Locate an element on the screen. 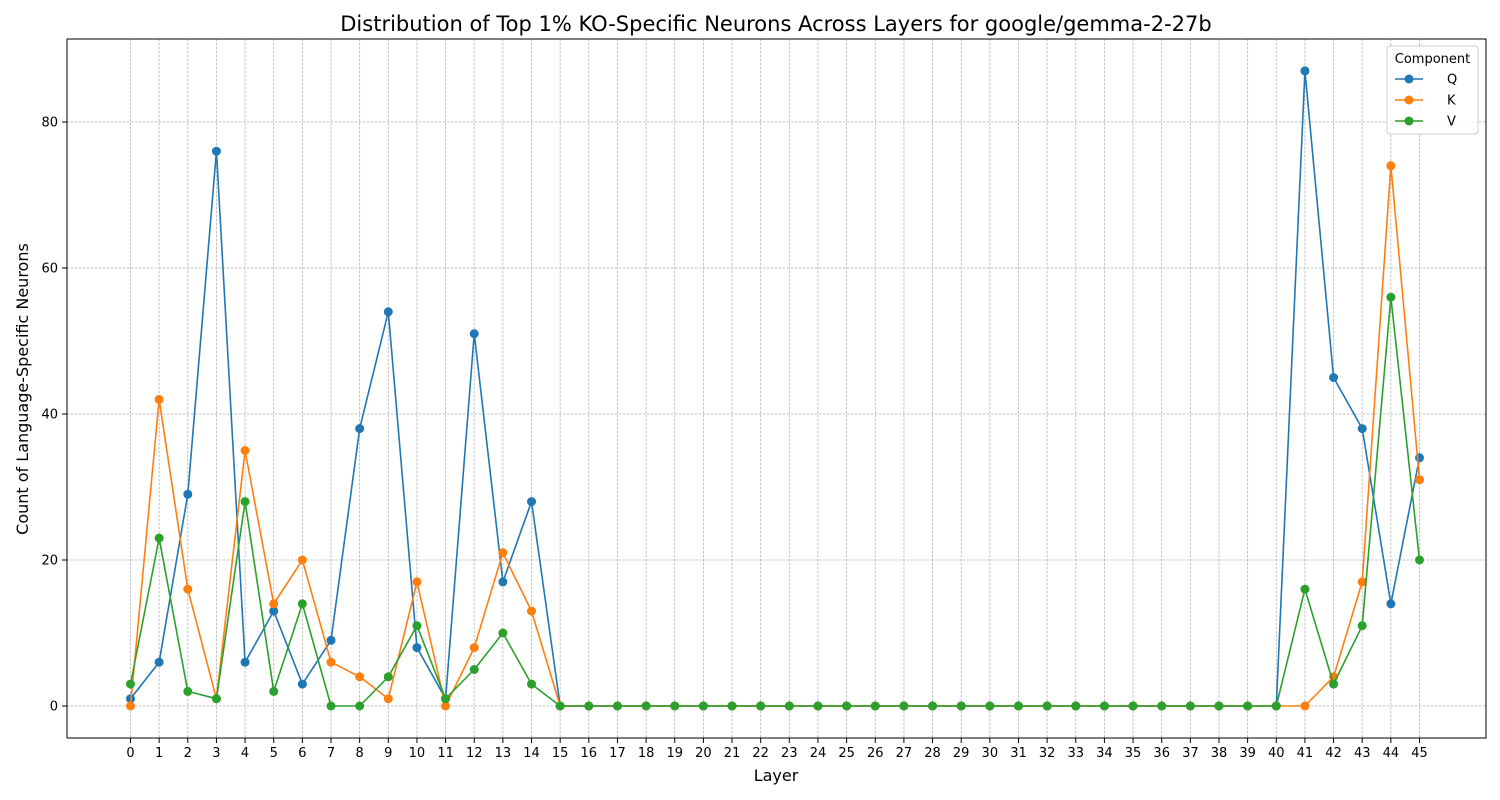 The width and height of the screenshot is (1500, 800). y-tick-label: 40 is located at coordinates (49, 415).